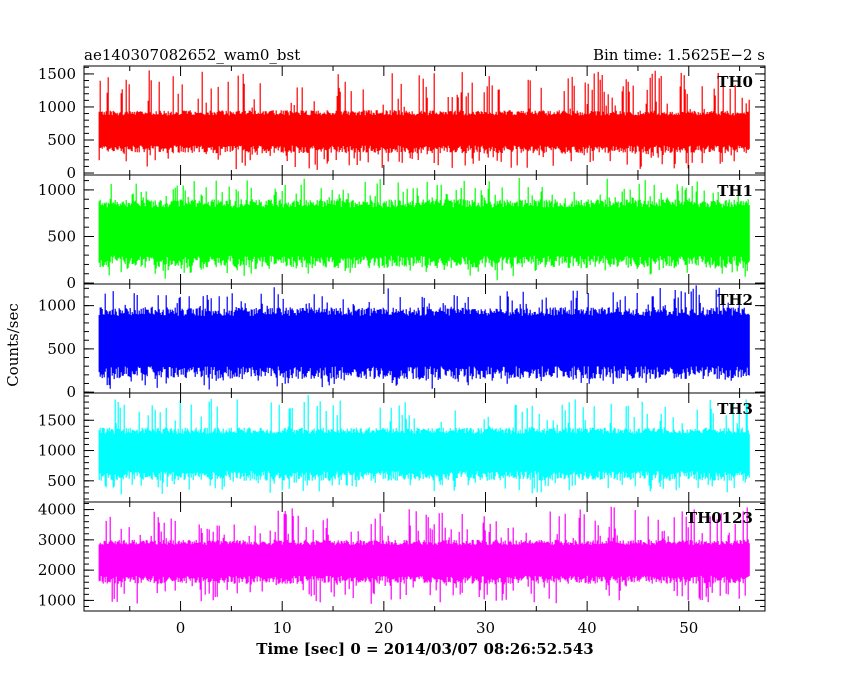  What do you see at coordinates (688, 628) in the screenshot?
I see `x-tick-label: 50` at bounding box center [688, 628].